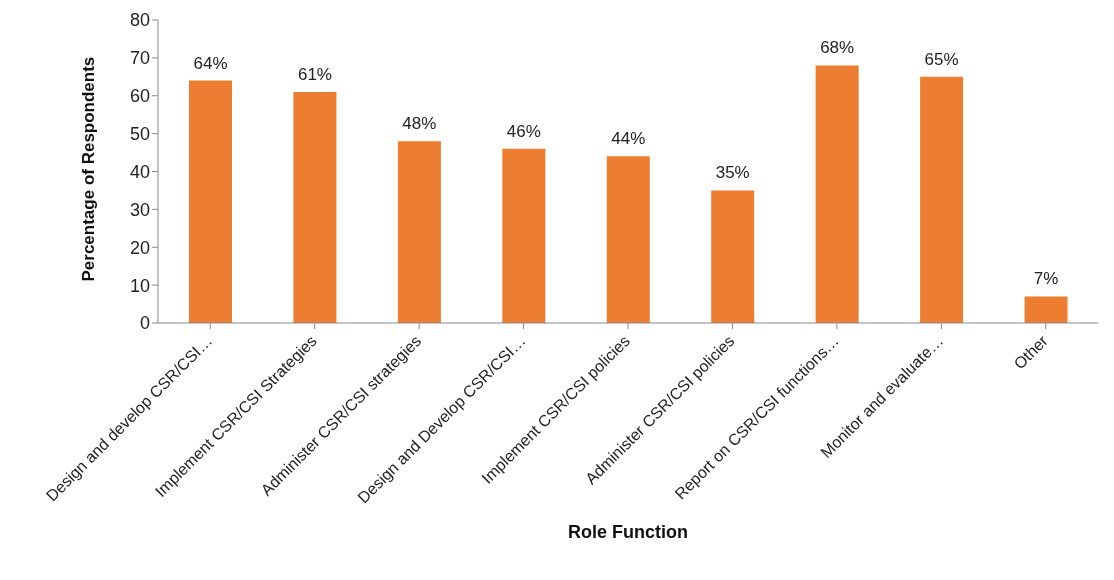  What do you see at coordinates (941, 59) in the screenshot?
I see `data-label: 65%` at bounding box center [941, 59].